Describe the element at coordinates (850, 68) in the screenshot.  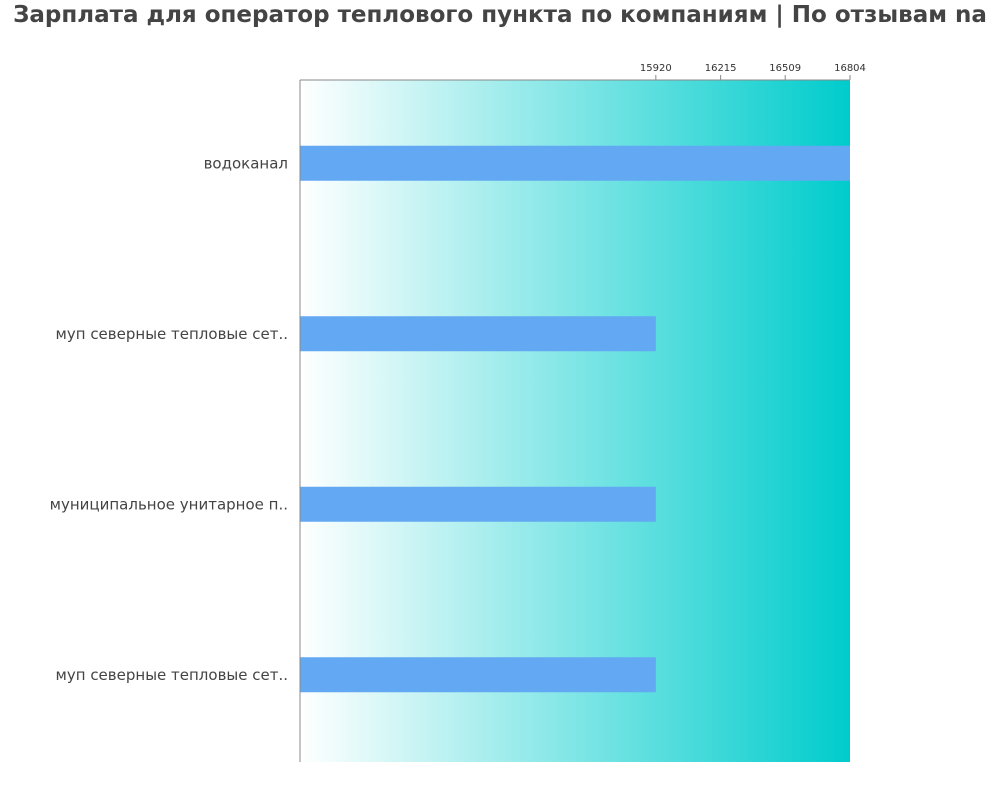
I see `x-tick-label: 16804` at that location.